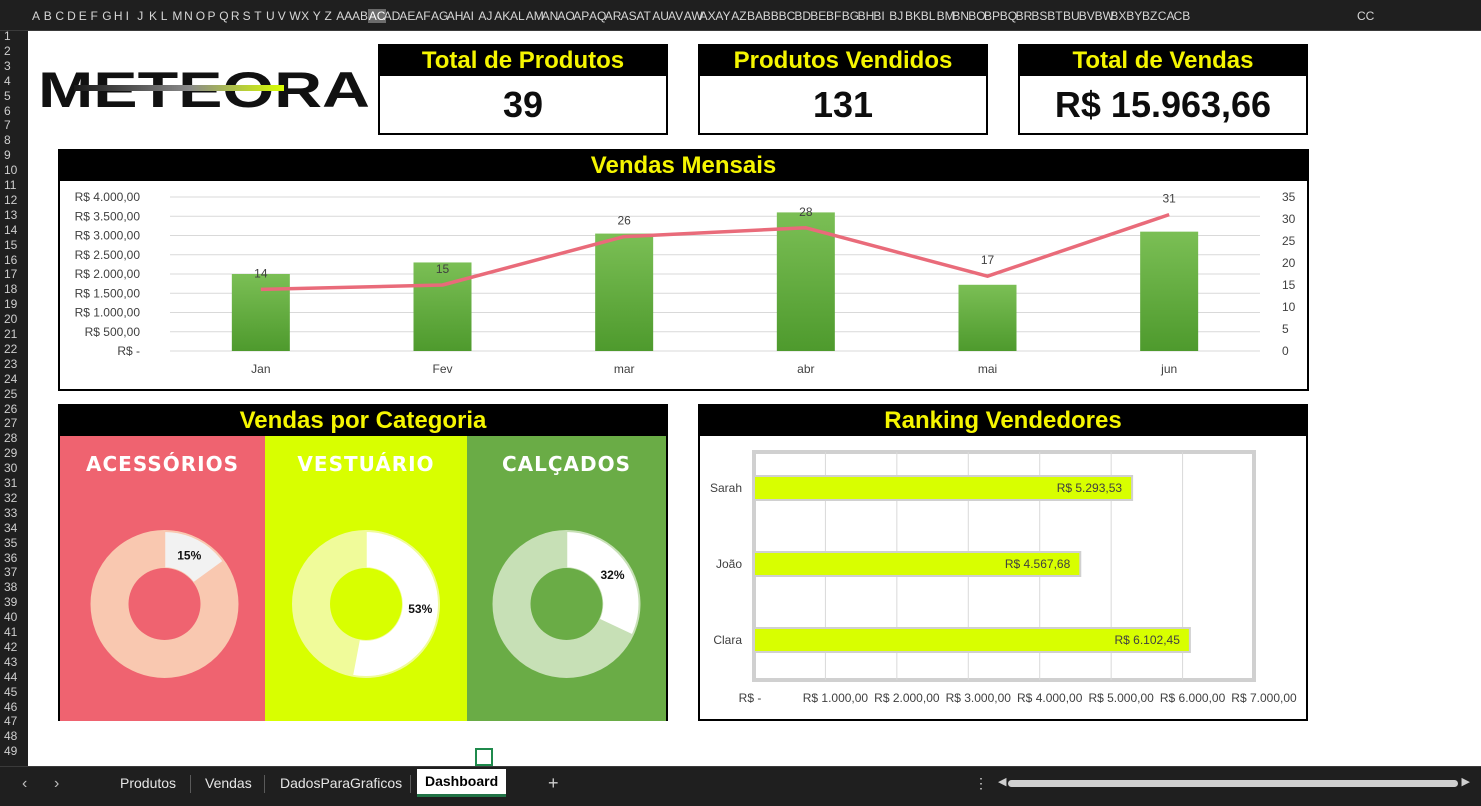  I want to click on column-header-l: L, so click(164, 16).